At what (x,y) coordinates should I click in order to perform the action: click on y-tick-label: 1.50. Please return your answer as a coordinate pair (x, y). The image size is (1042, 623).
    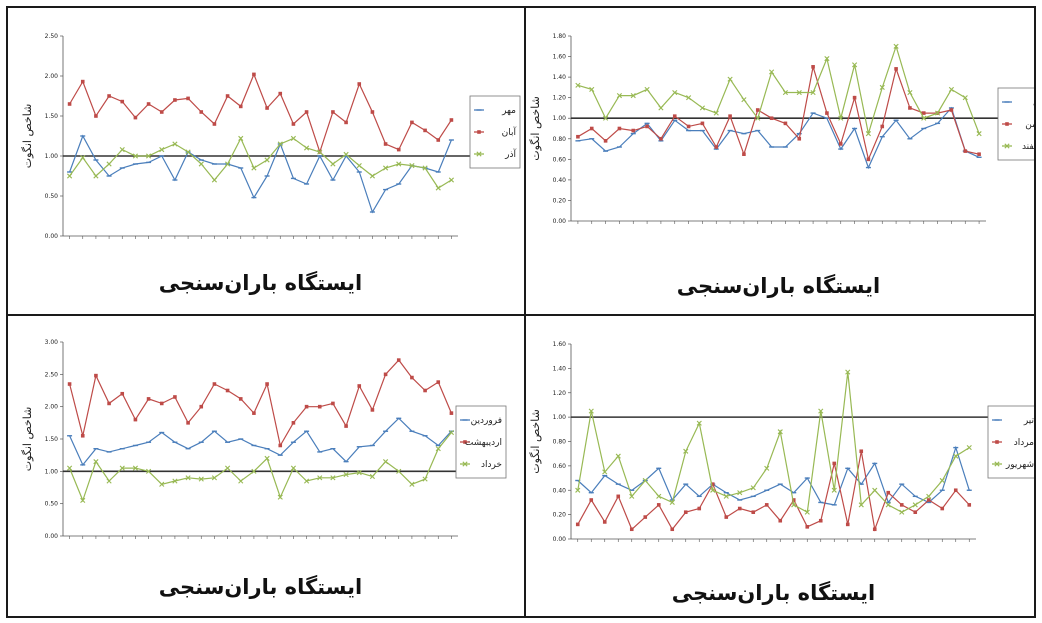
    Looking at the image, I should click on (52, 439).